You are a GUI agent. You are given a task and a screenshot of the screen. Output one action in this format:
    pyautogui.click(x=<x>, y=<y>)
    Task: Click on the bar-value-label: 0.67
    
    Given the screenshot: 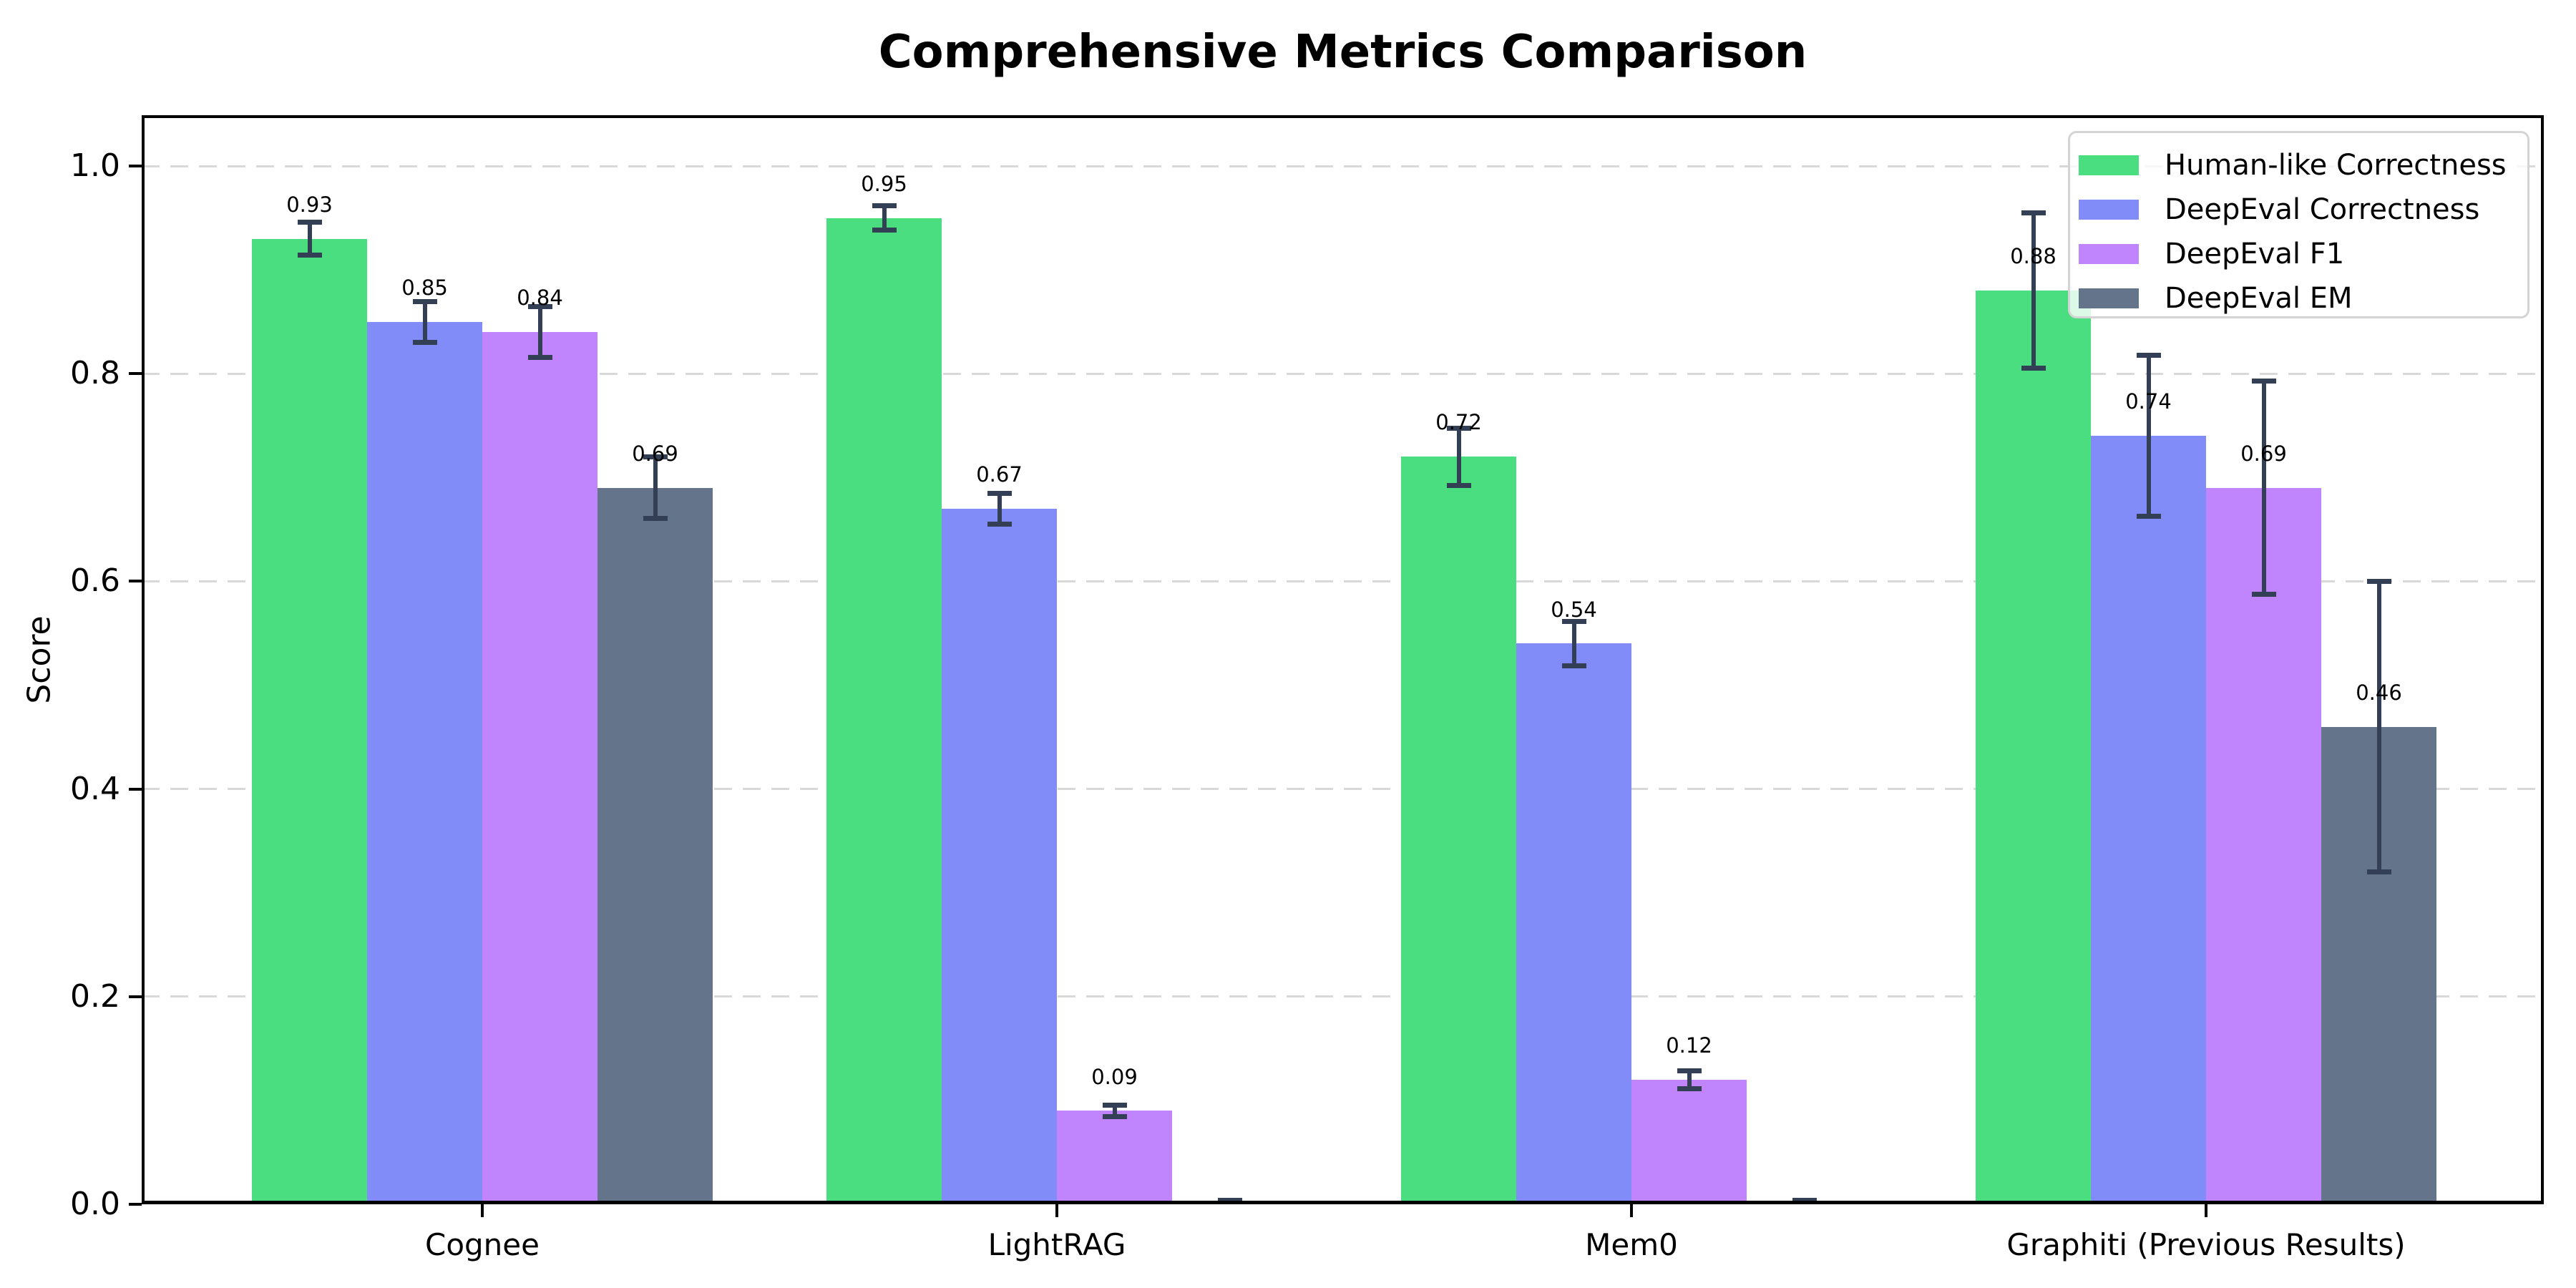 What is the action you would take?
    pyautogui.click(x=999, y=474)
    